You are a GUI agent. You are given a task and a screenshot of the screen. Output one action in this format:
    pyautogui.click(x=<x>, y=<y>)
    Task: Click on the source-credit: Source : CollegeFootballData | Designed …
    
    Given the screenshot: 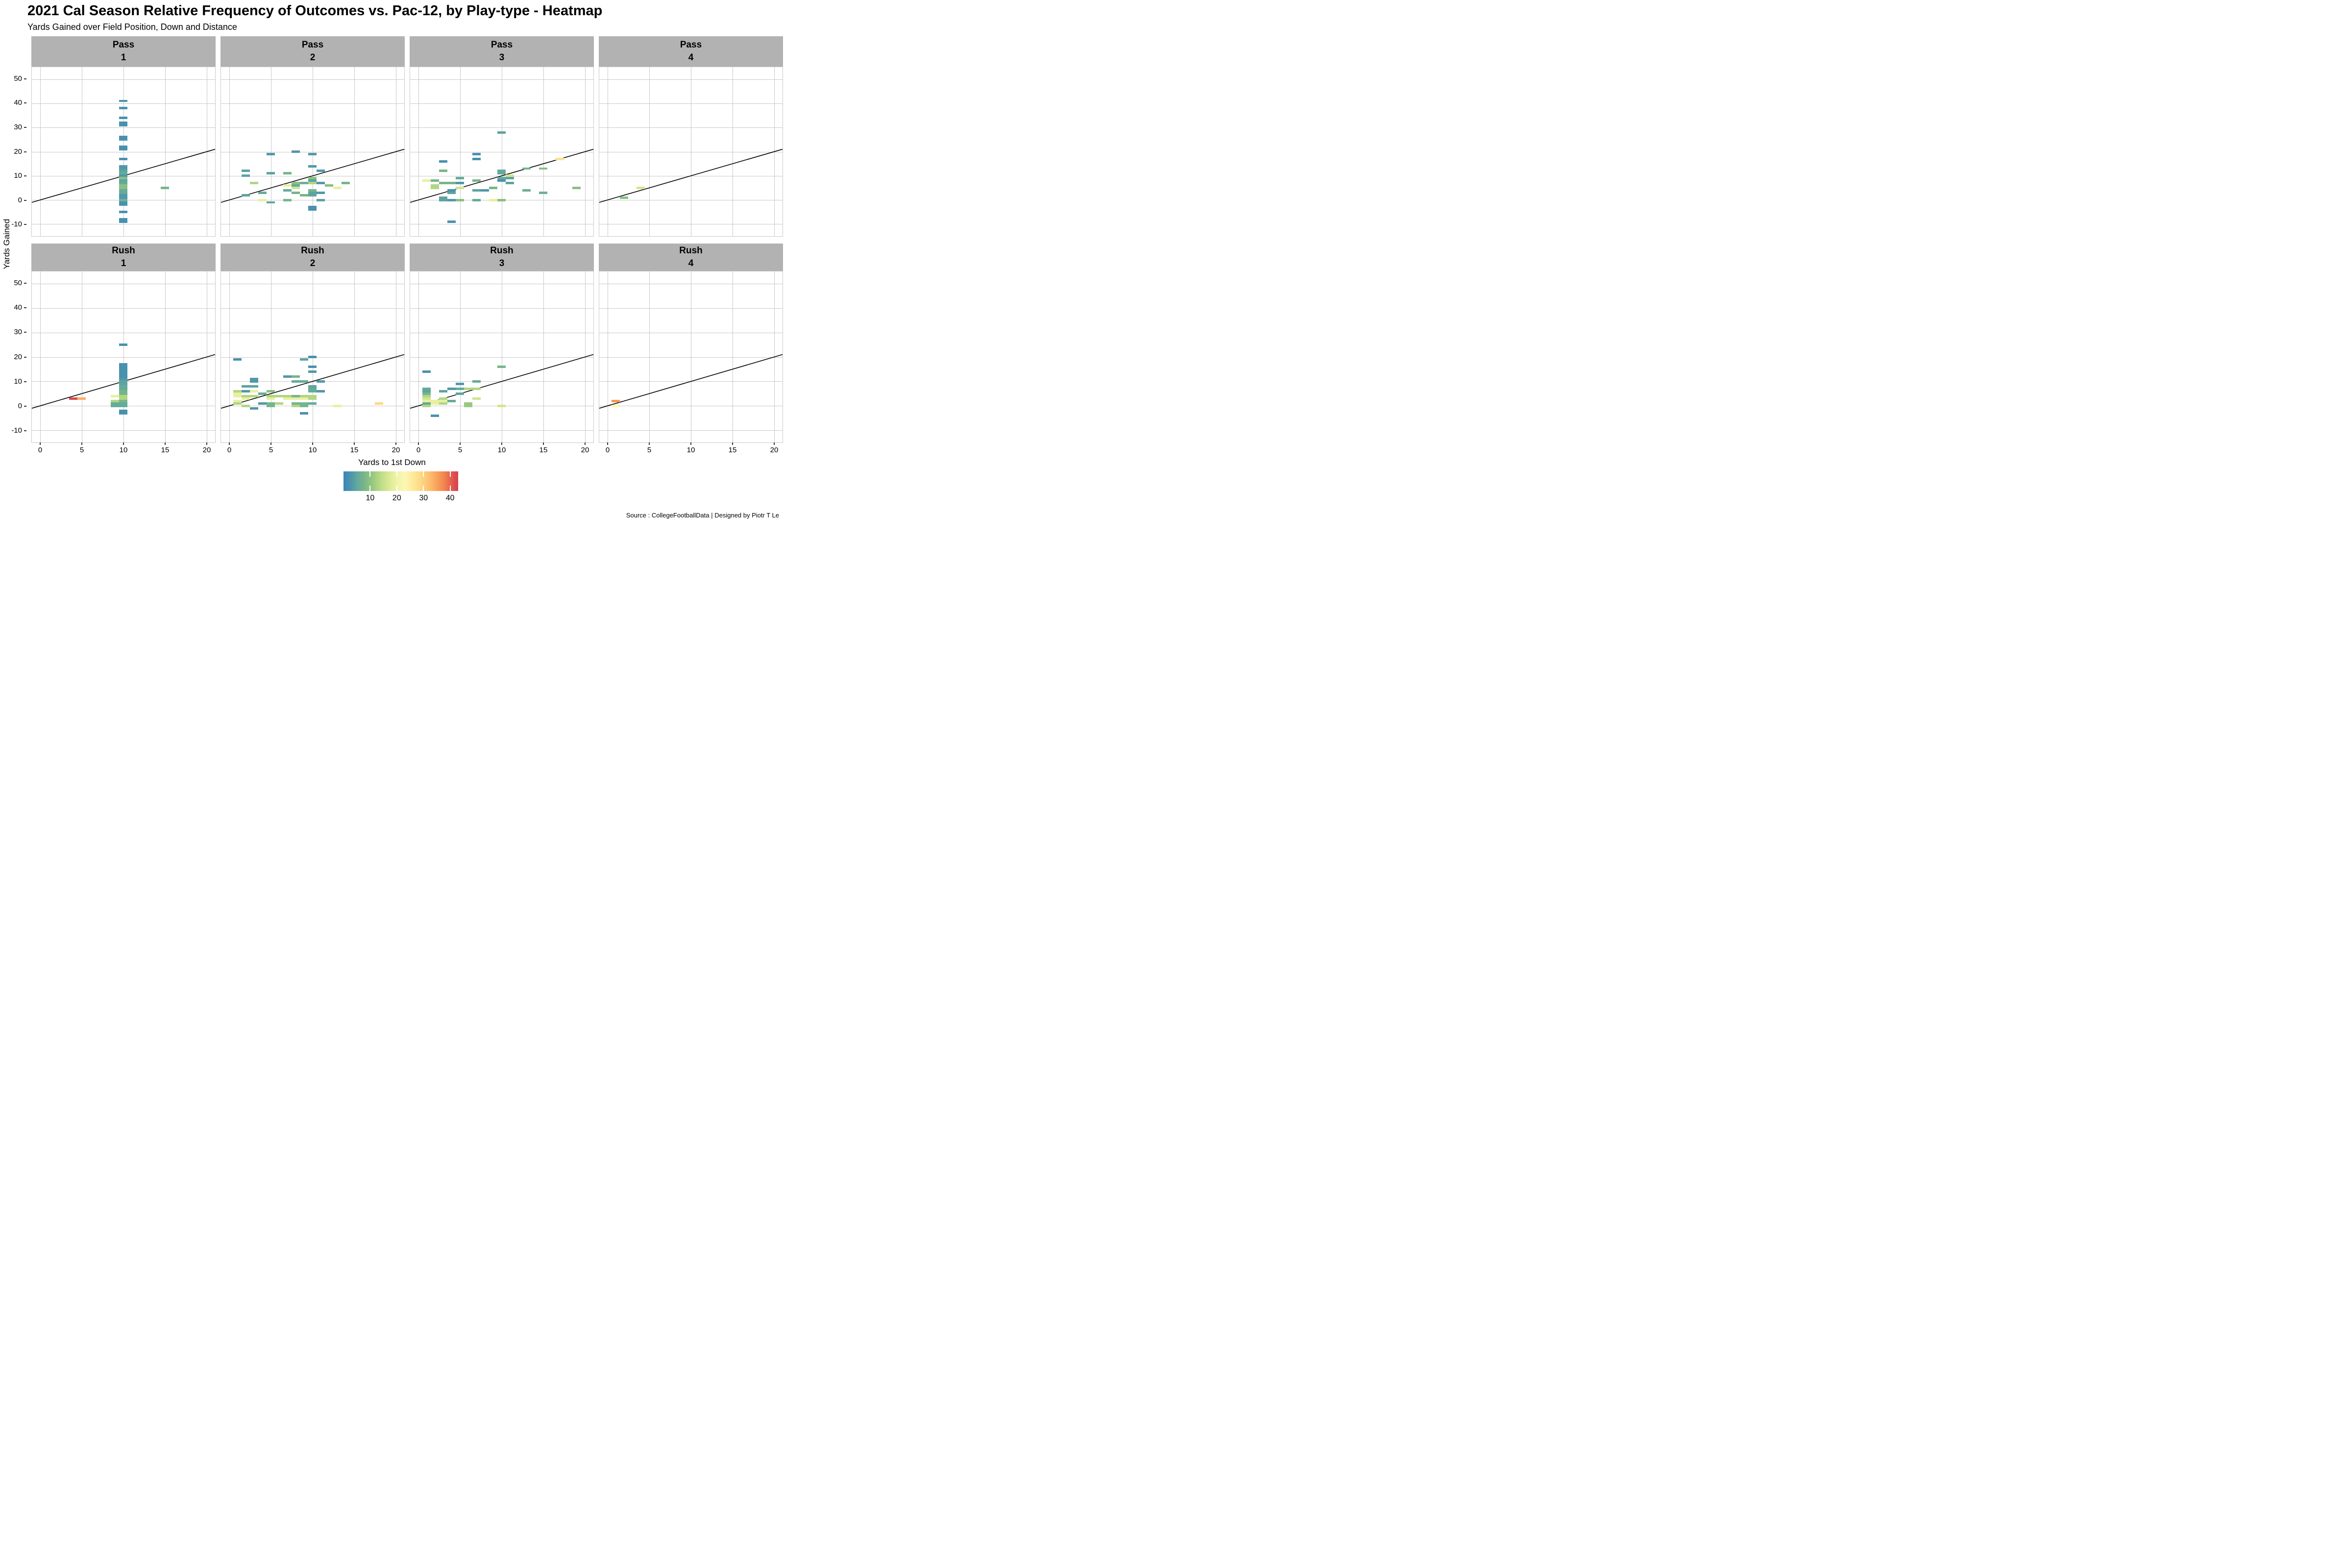 What is the action you would take?
    pyautogui.click(x=702, y=515)
    